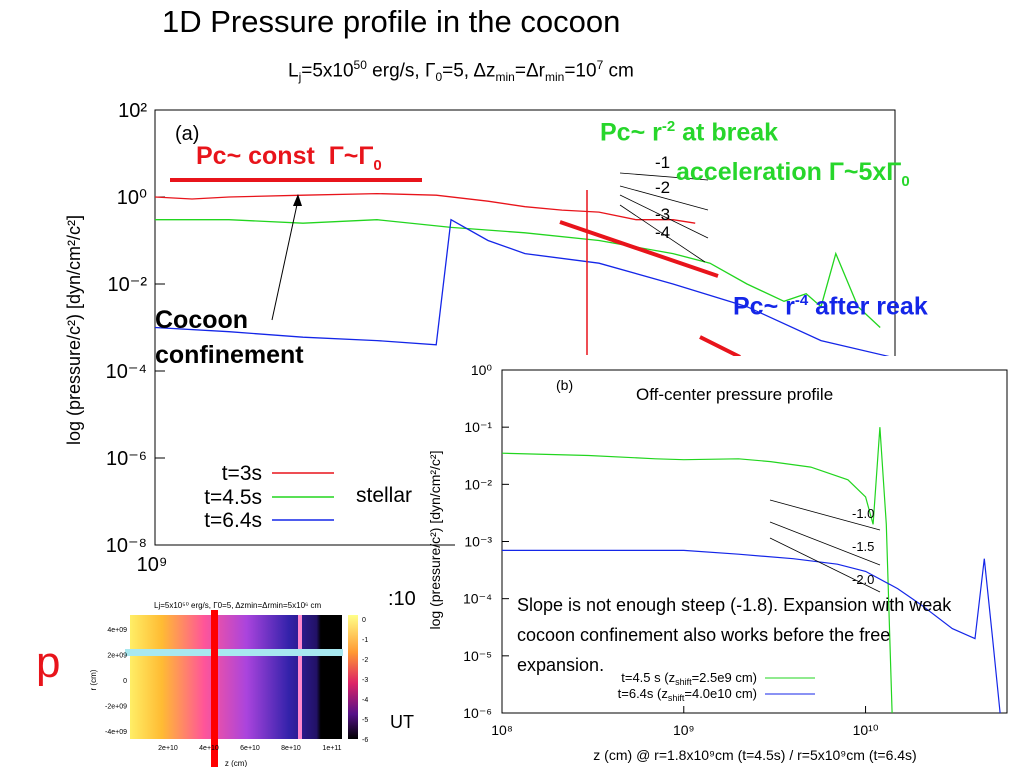 The height and width of the screenshot is (767, 1023). Describe the element at coordinates (291, 748) in the screenshot. I see `heatmap-xtick-label: 8e+10` at that location.